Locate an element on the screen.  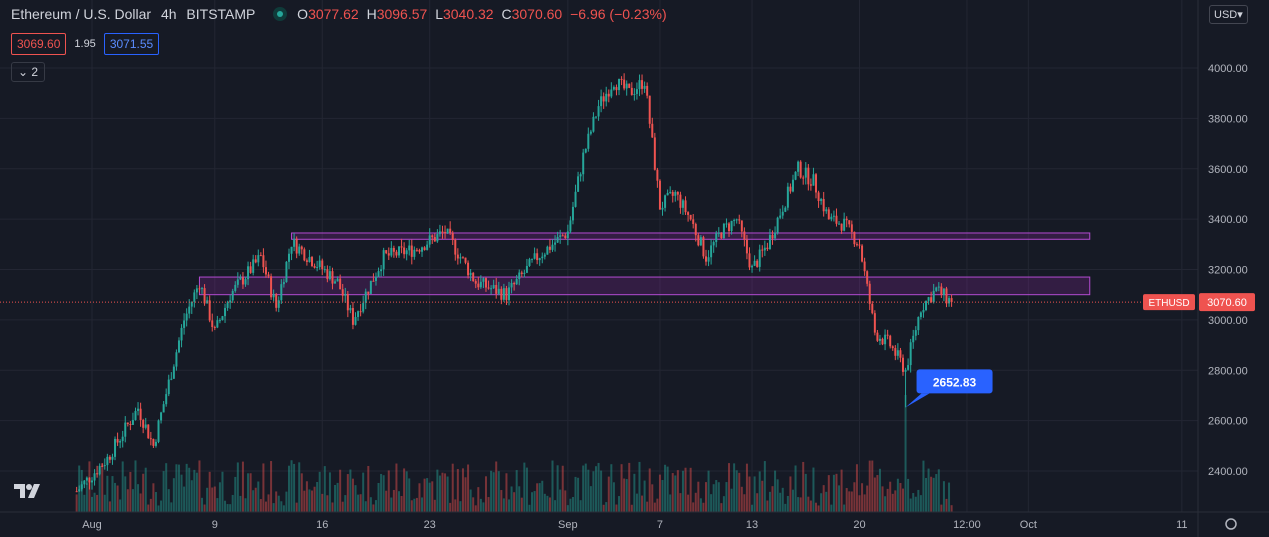
sell-price-button: 3069.60 is located at coordinates (39, 44).